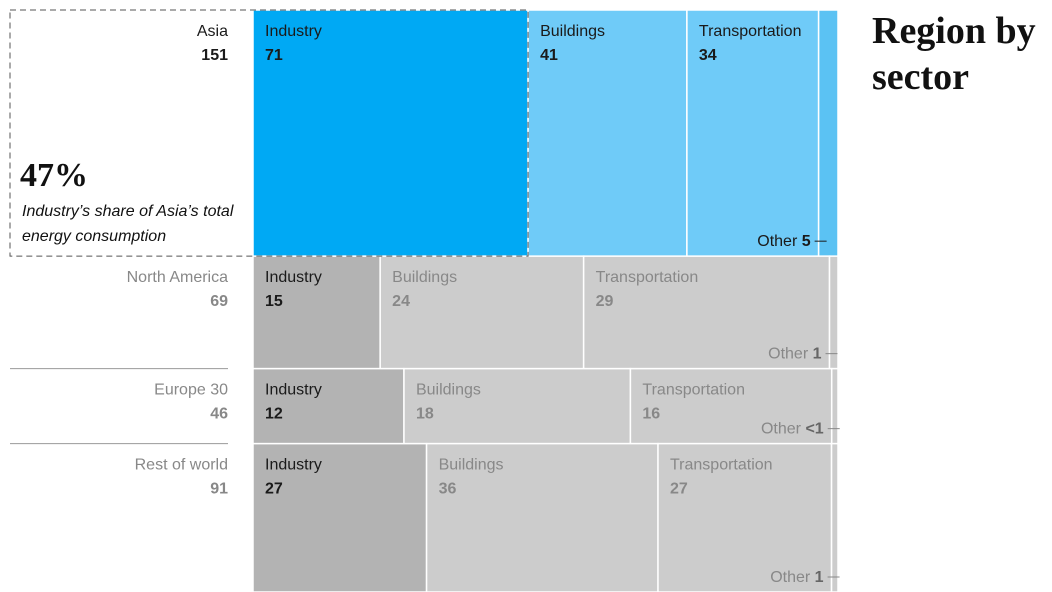 The width and height of the screenshot is (1052, 592). I want to click on sector-value: 41, so click(549, 55).